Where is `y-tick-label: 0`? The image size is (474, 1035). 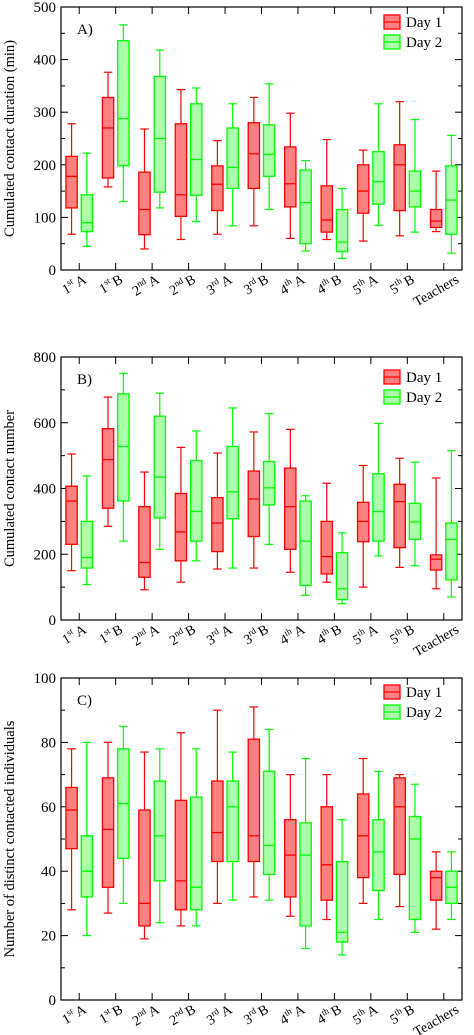
y-tick-label: 0 is located at coordinates (53, 271).